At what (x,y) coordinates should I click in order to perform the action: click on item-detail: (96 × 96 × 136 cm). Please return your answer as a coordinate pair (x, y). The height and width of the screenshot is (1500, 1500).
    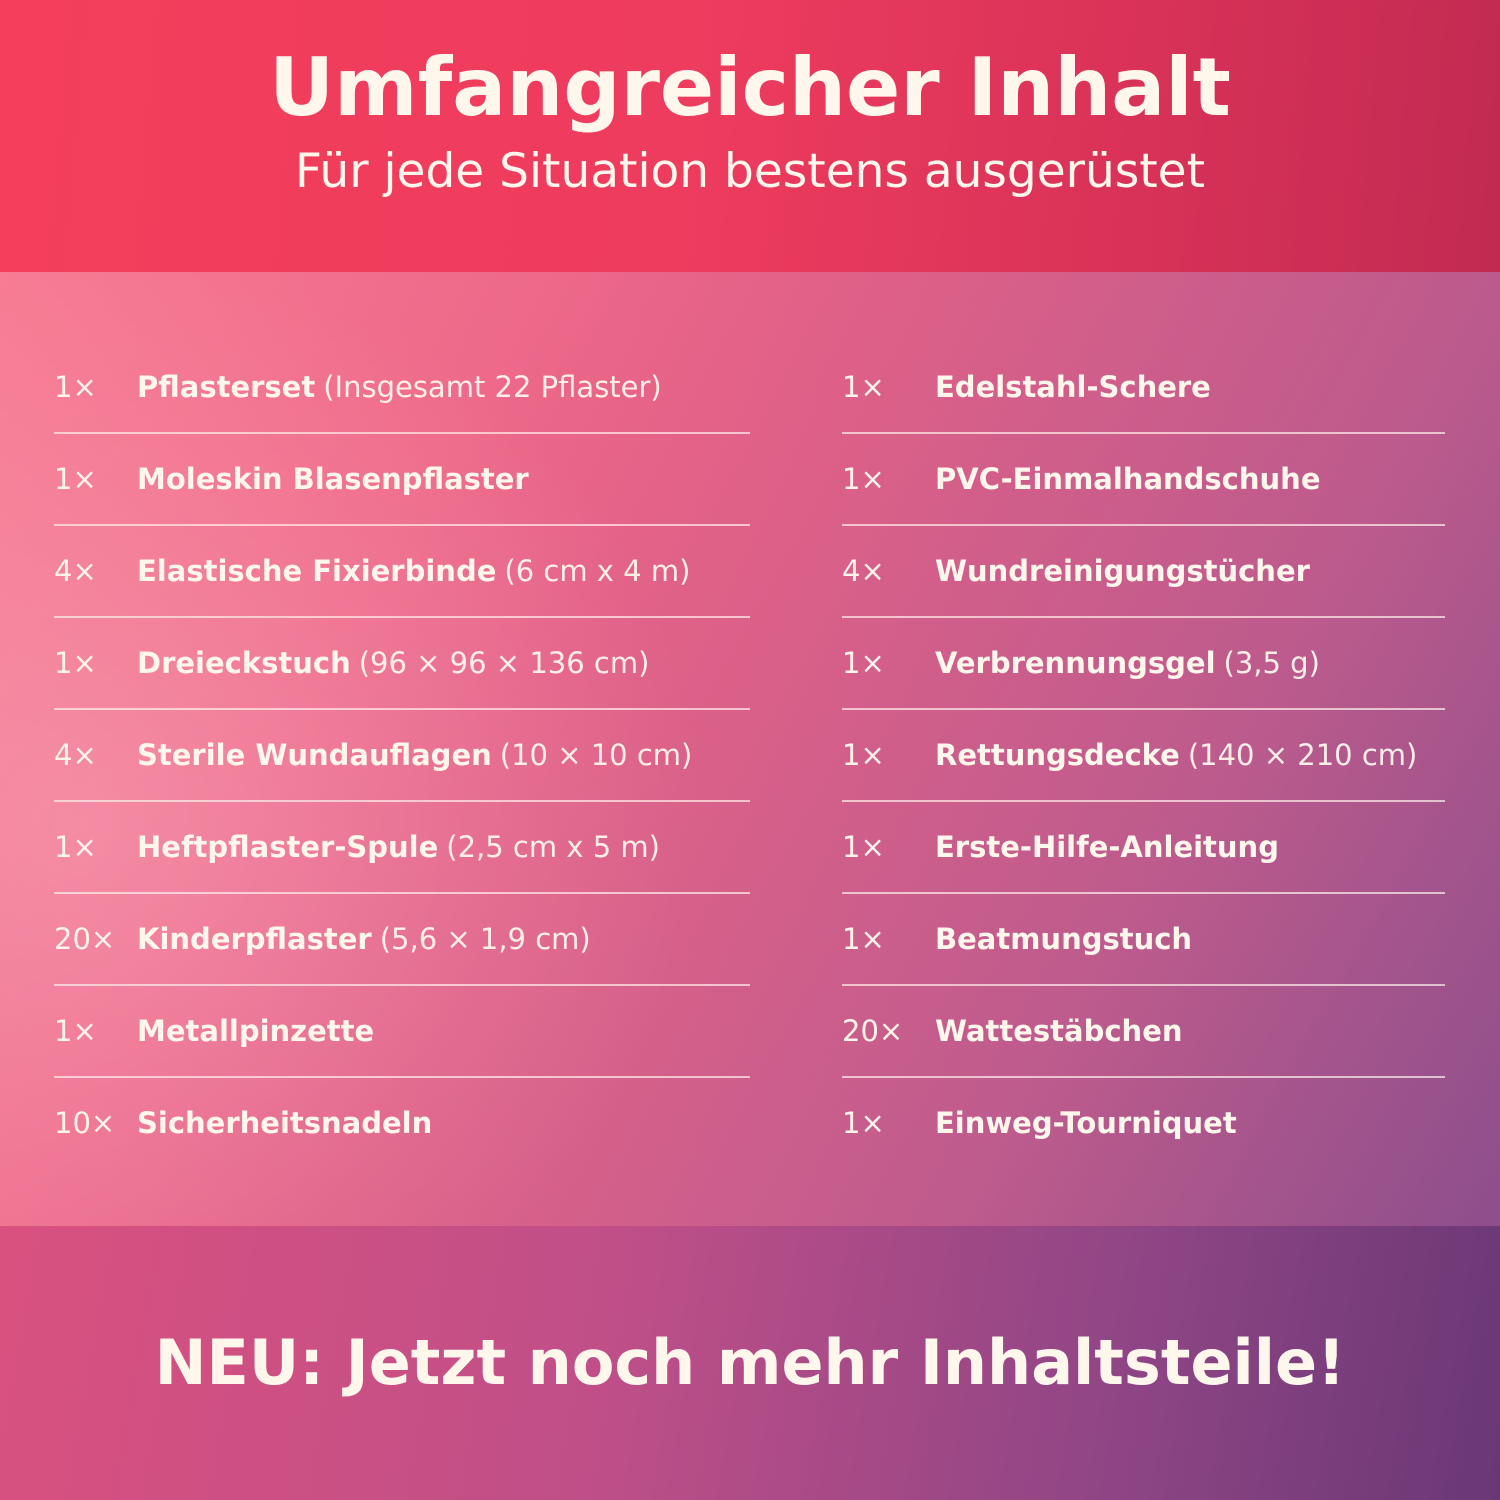
    Looking at the image, I should click on (504, 663).